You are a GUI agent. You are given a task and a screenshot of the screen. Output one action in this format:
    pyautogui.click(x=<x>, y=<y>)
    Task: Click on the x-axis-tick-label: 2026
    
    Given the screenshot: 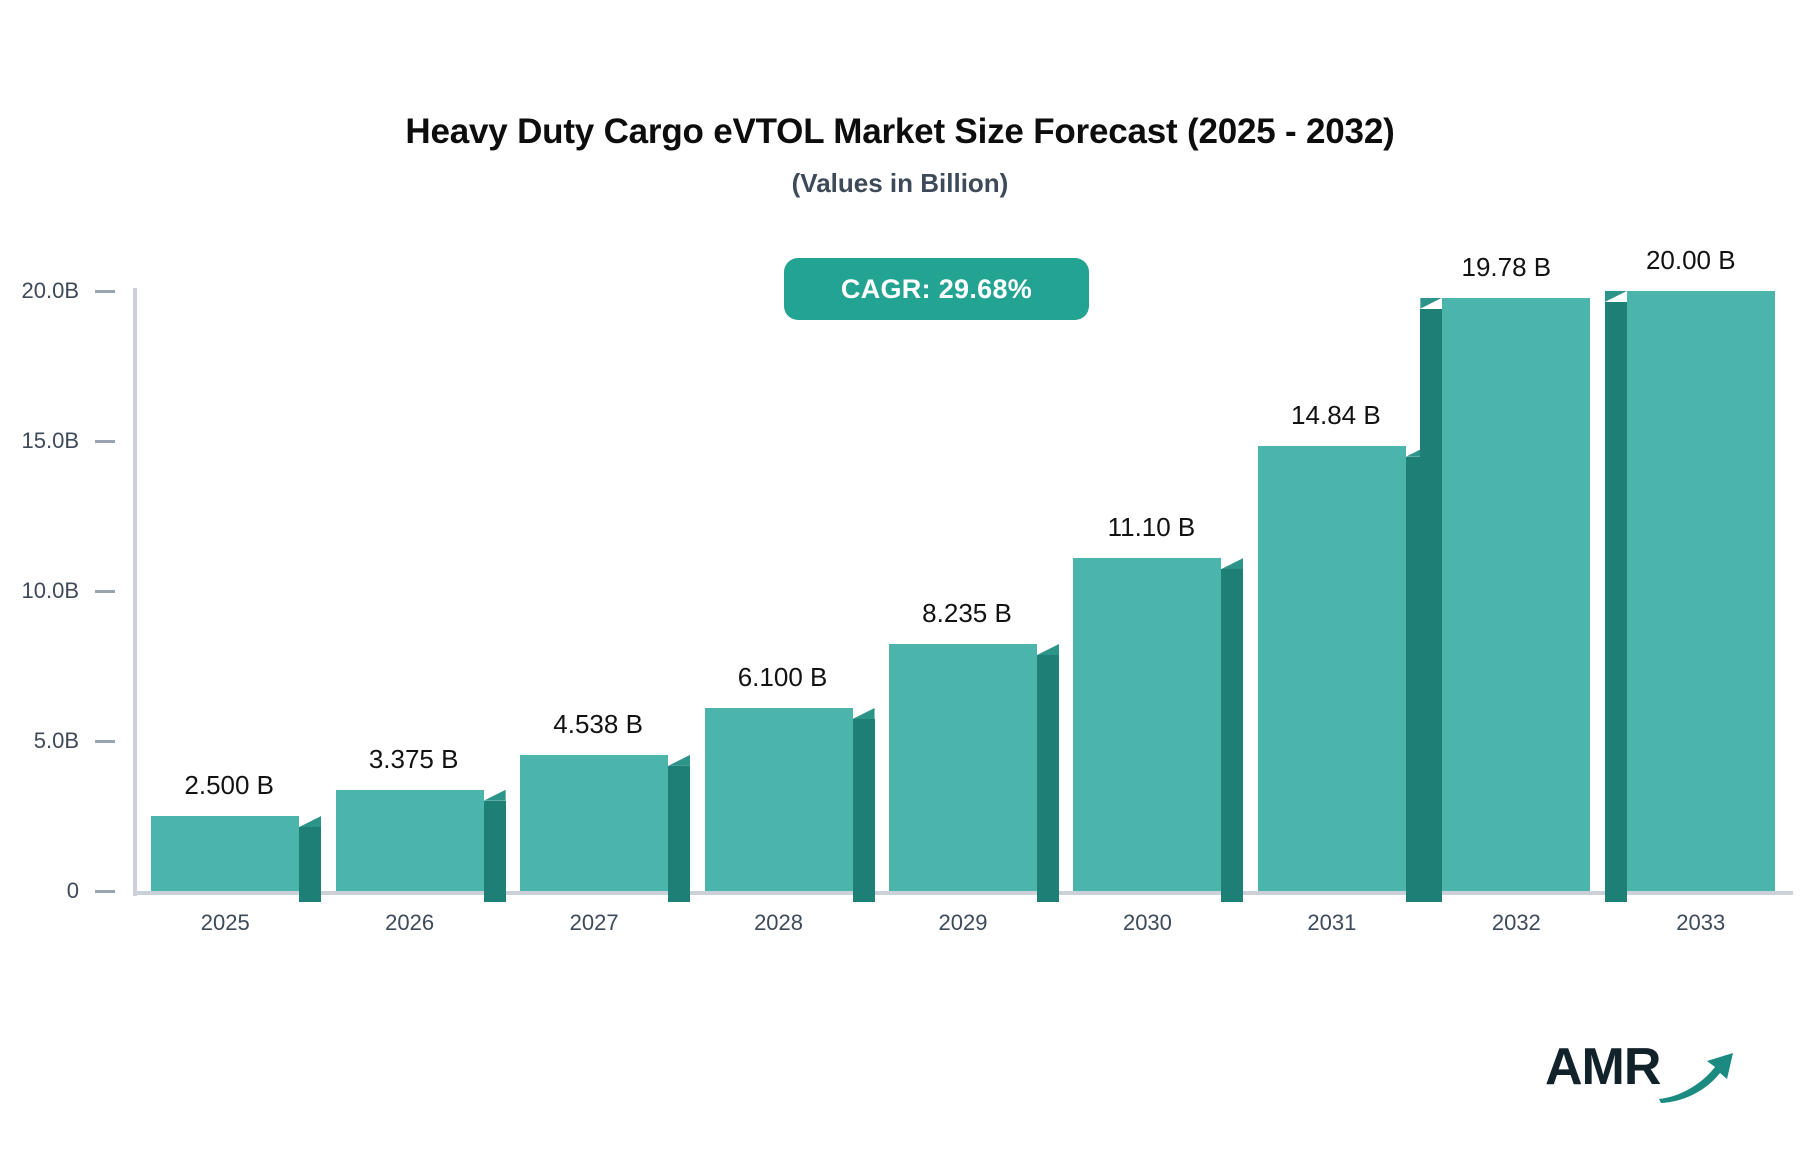 What is the action you would take?
    pyautogui.click(x=410, y=922)
    